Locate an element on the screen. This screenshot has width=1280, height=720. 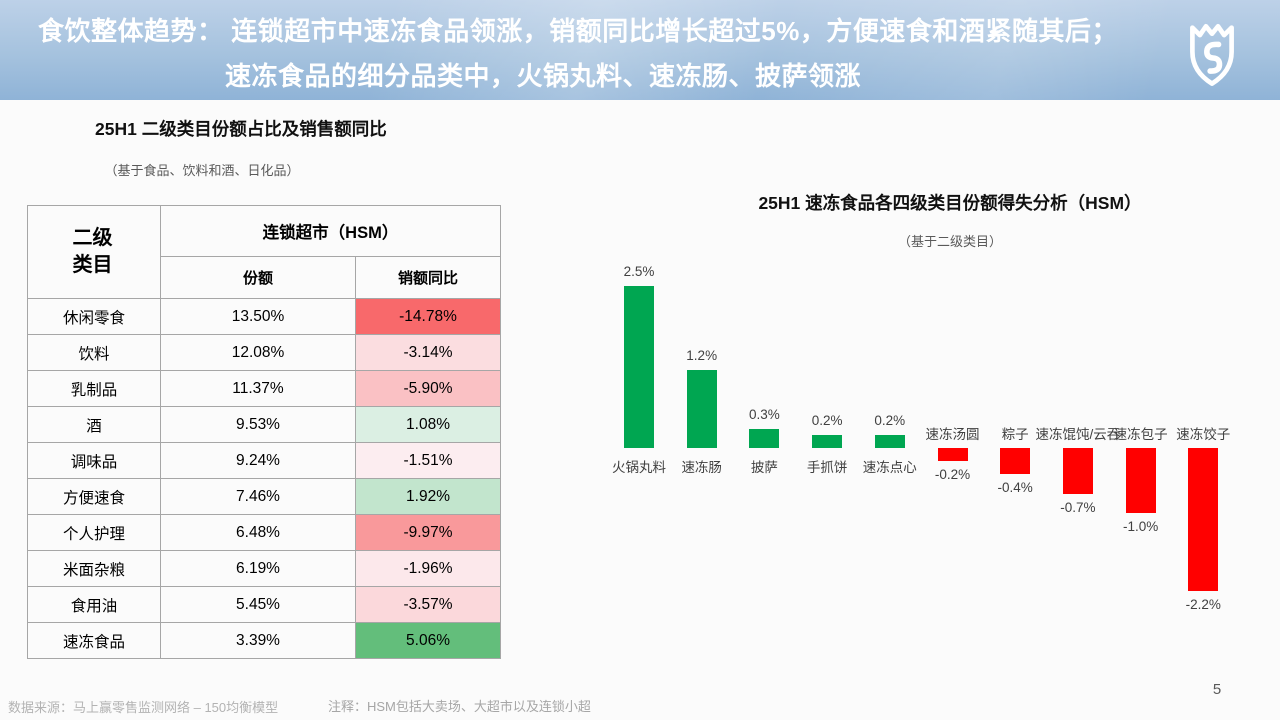
table-row: 个人护理 6.48% -9.97% is located at coordinates (264, 532).